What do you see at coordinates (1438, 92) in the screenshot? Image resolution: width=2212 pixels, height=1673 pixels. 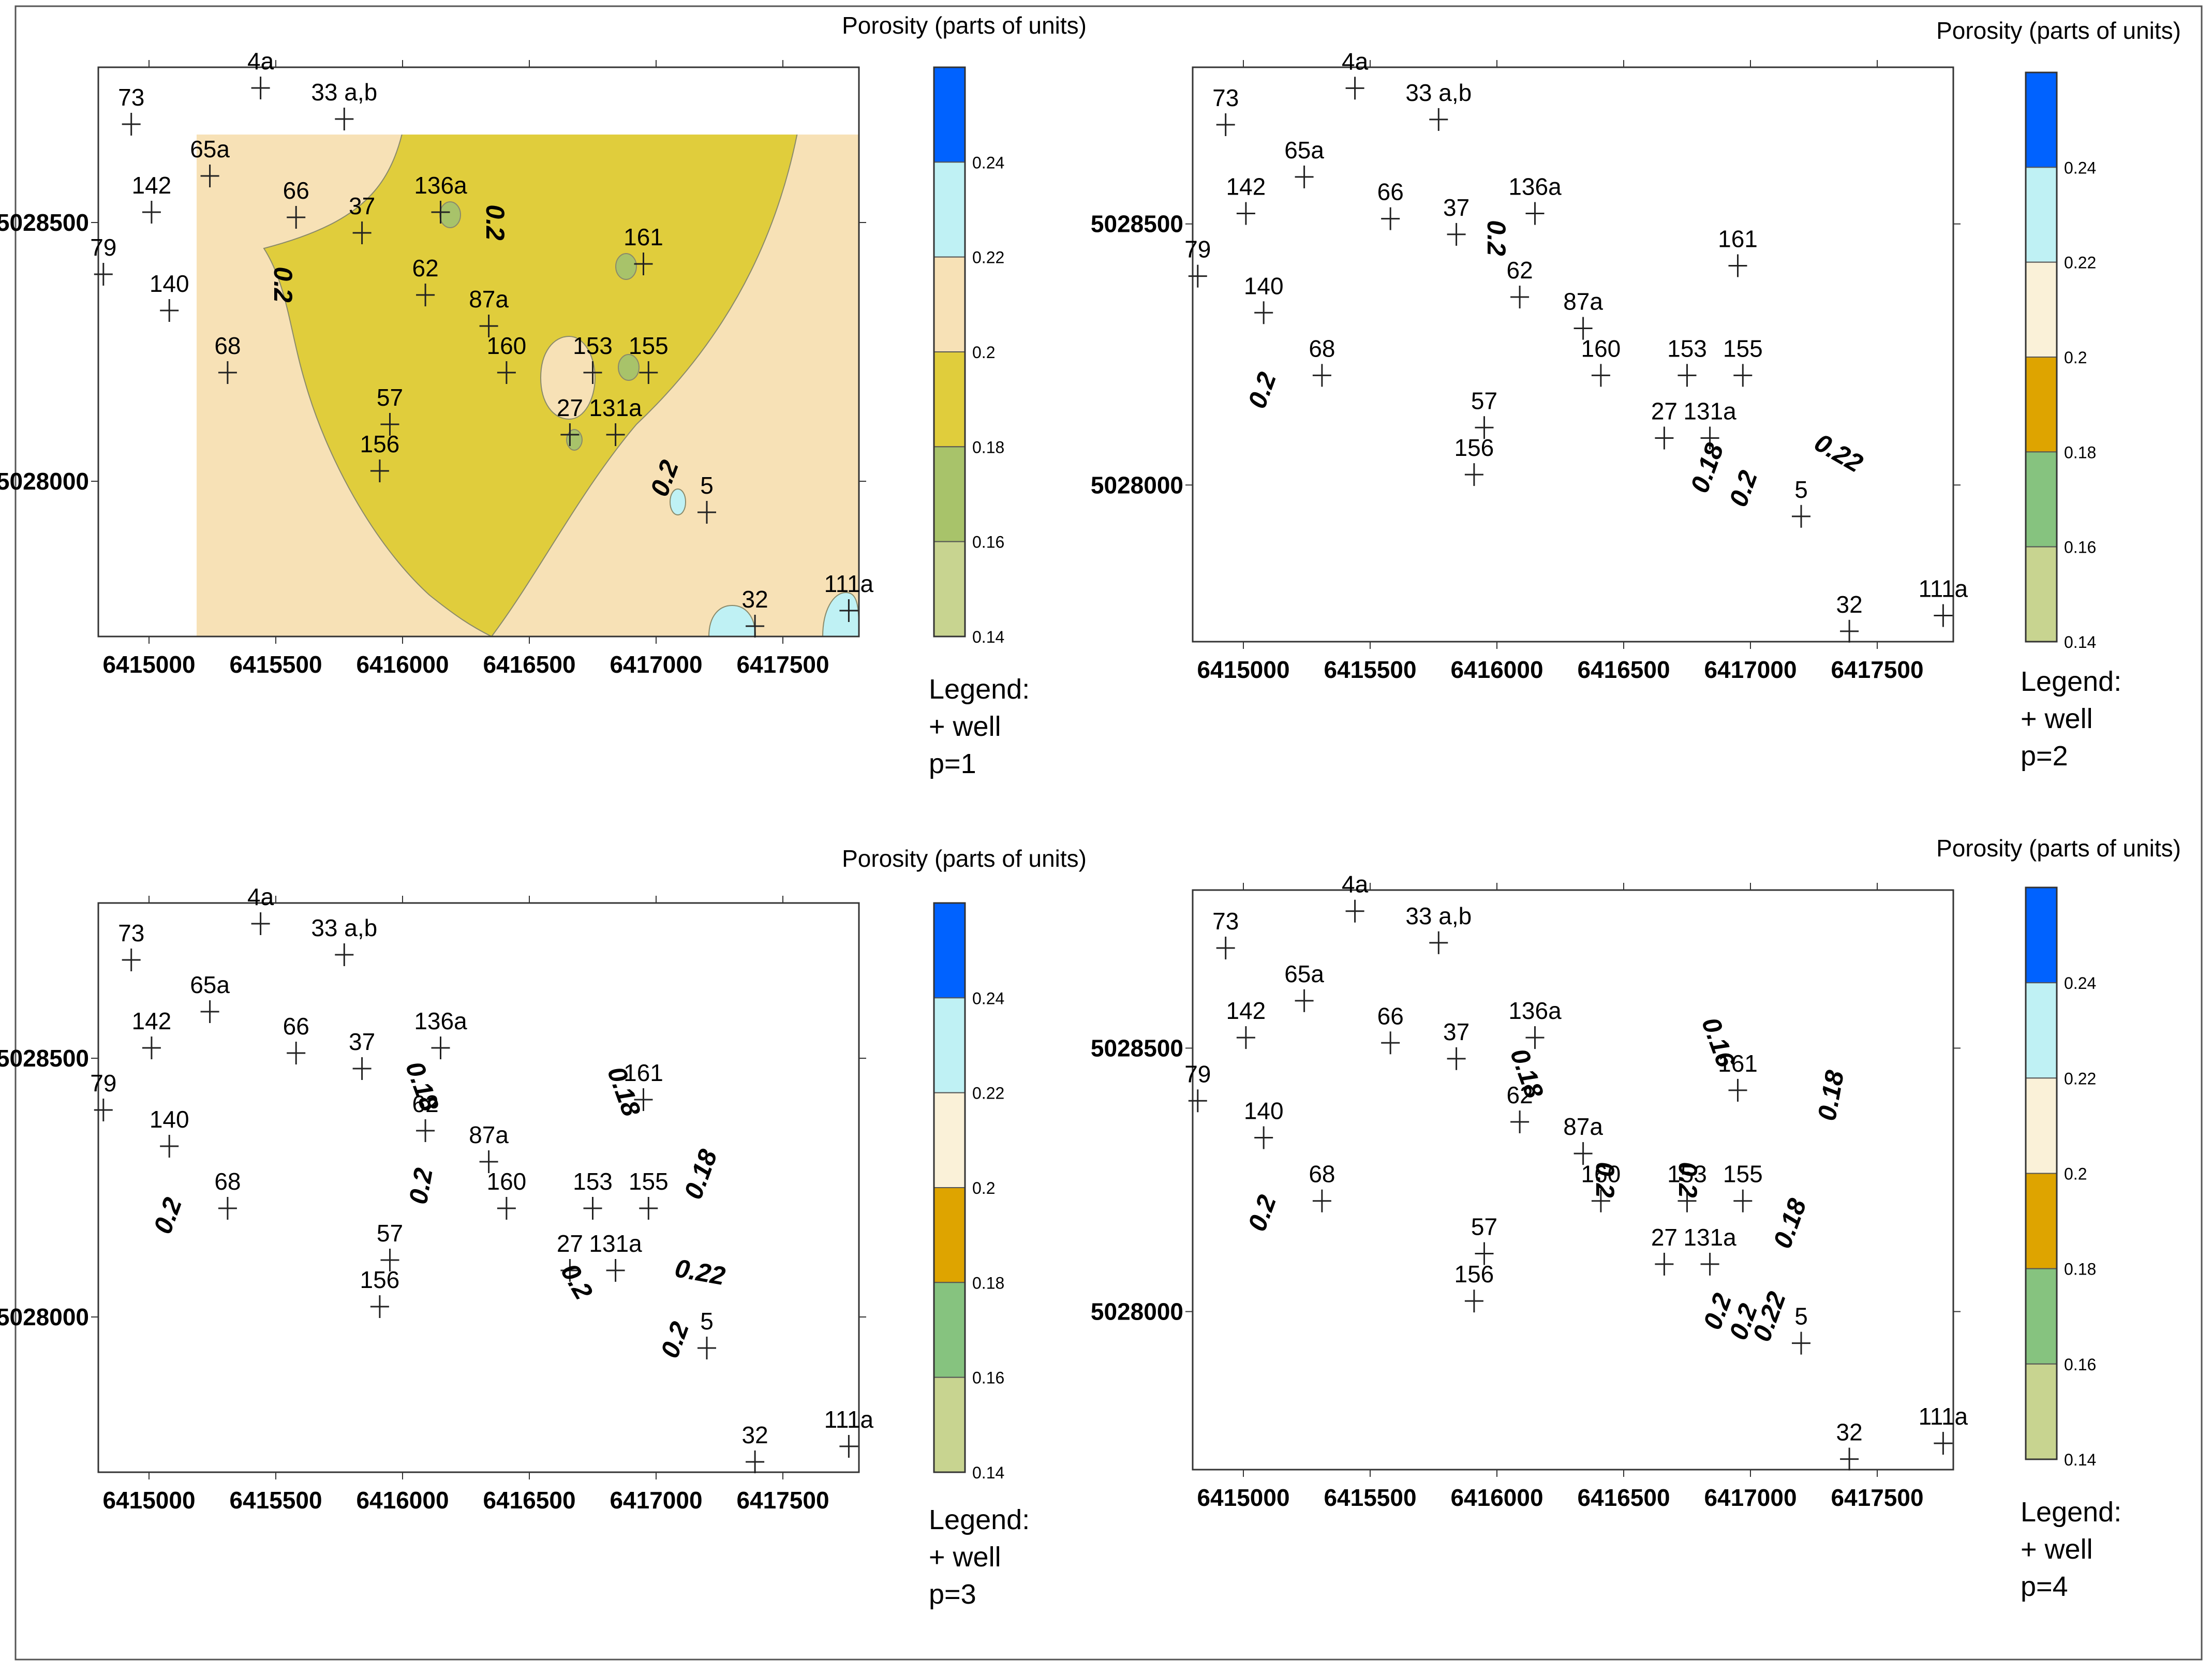 I see `well-label: 33 a,b` at bounding box center [1438, 92].